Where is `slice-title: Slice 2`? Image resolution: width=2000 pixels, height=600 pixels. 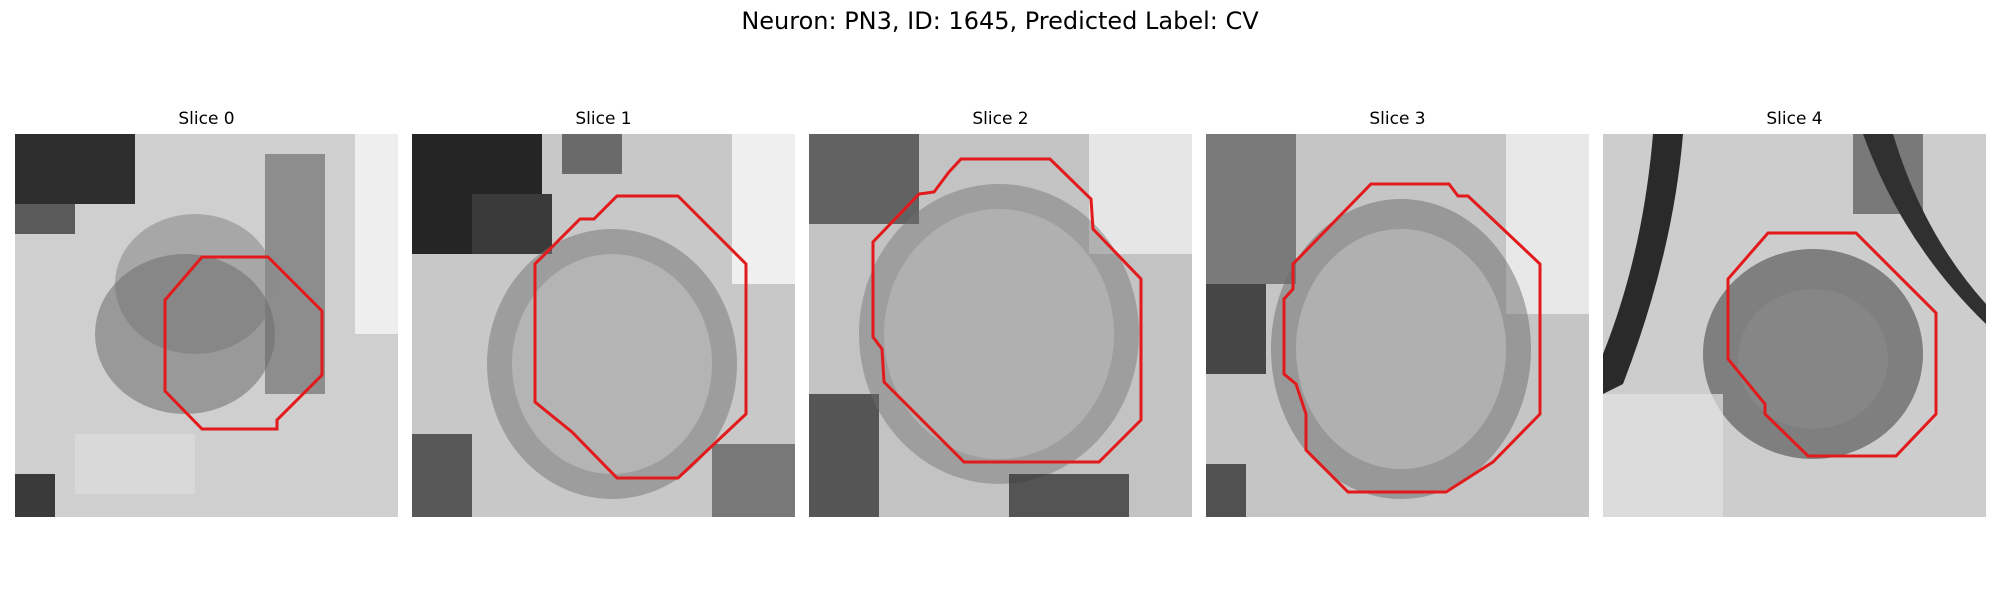 slice-title: Slice 2 is located at coordinates (1000, 119).